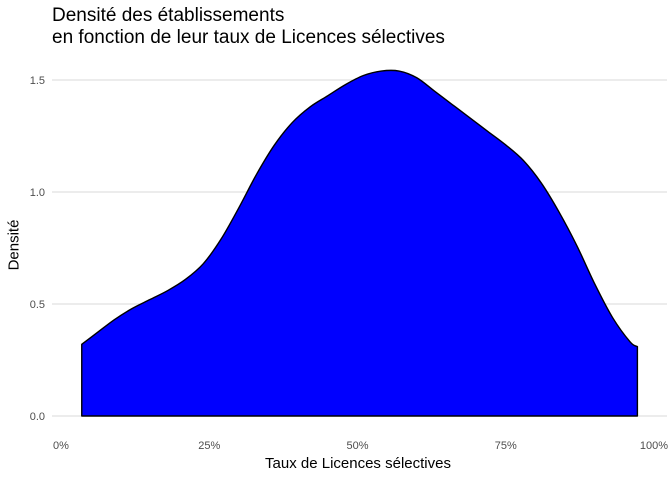 The image size is (672, 480). What do you see at coordinates (357, 446) in the screenshot?
I see `x-tick-label: 50%` at bounding box center [357, 446].